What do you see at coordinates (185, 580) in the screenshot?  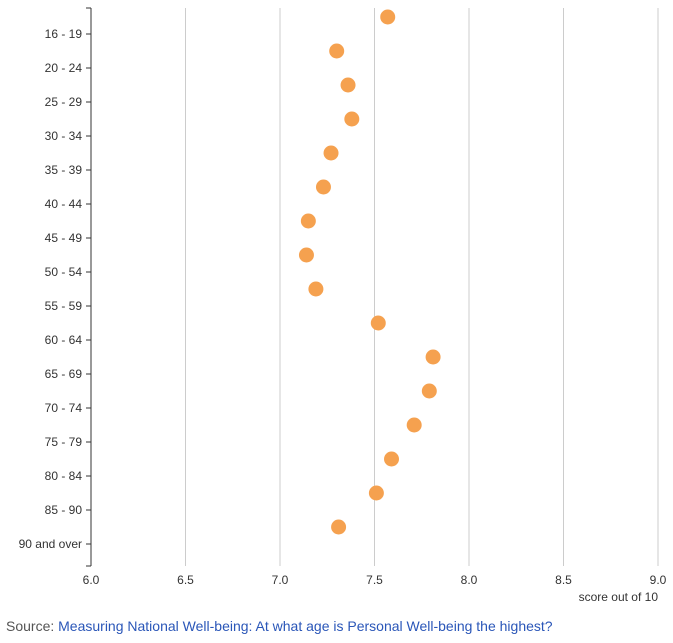 I see `x-tick-label: 6.5` at bounding box center [185, 580].